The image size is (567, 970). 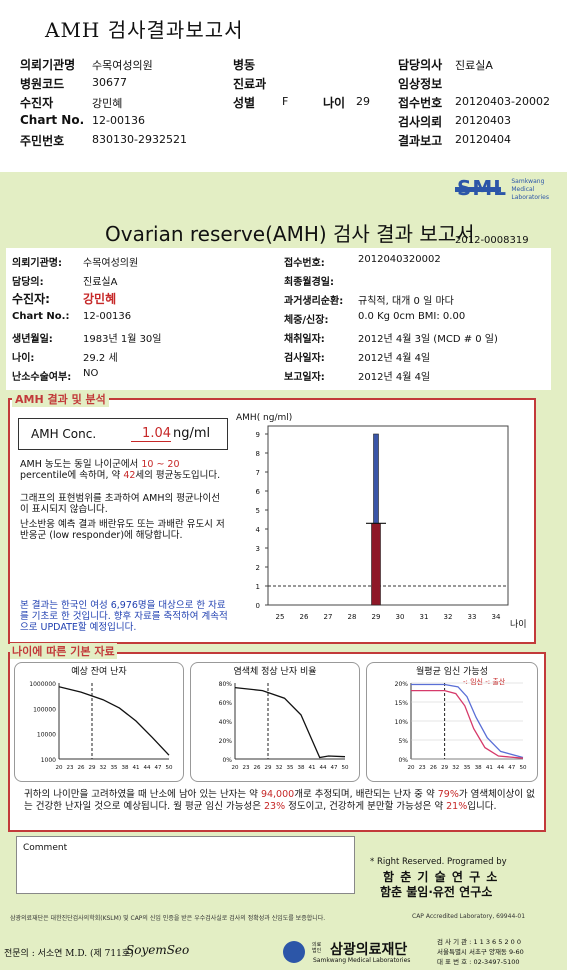 I want to click on header-age-value: 29, so click(x=363, y=101).